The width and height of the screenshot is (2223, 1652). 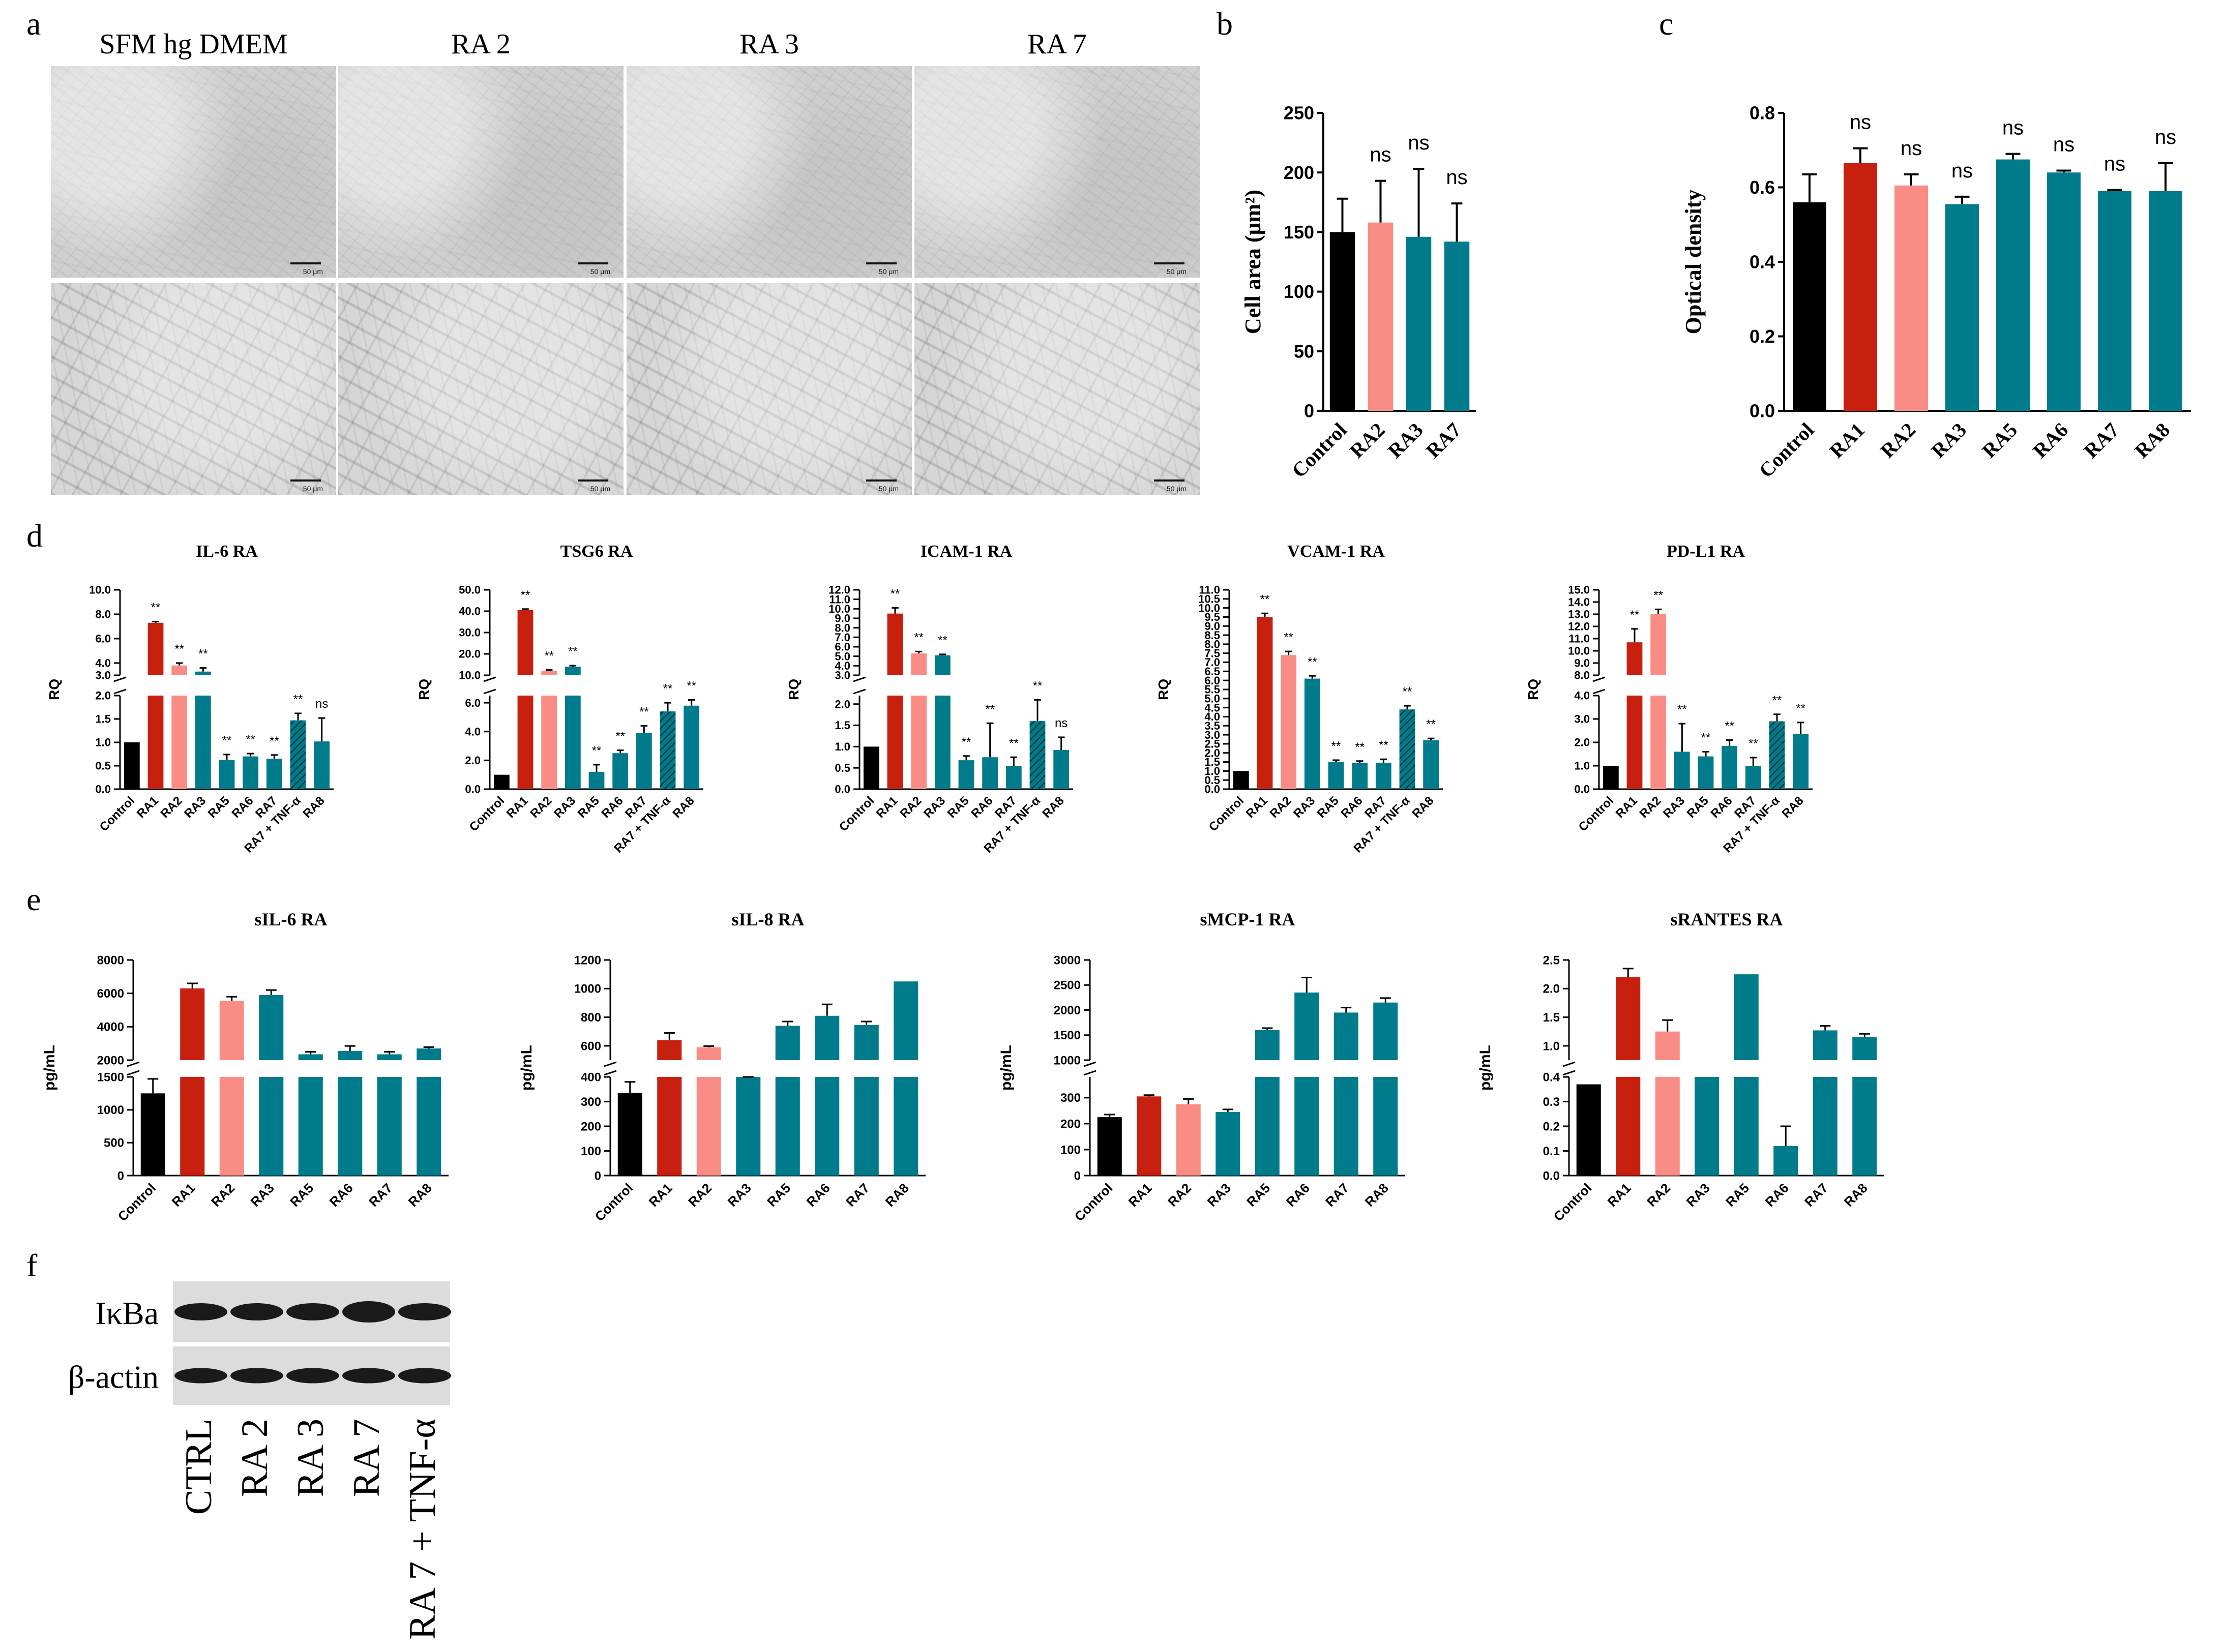 What do you see at coordinates (290, 919) in the screenshot?
I see `chart-title: sIL-6 RA` at bounding box center [290, 919].